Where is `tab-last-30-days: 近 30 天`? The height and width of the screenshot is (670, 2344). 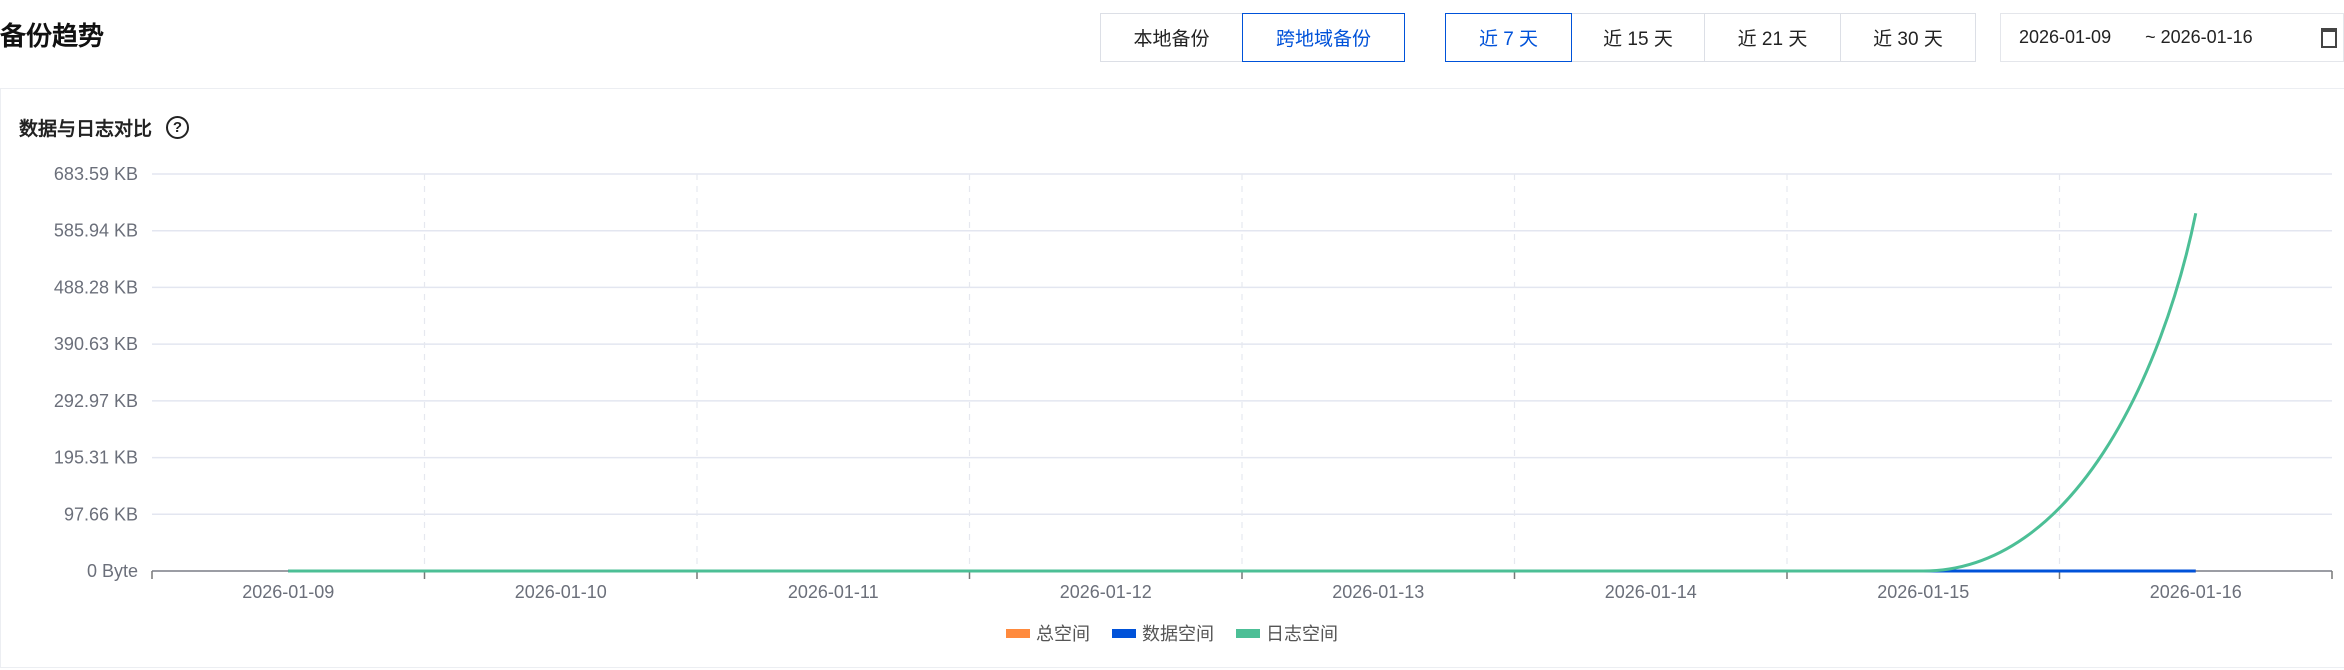 tab-last-30-days: 近 30 天 is located at coordinates (1908, 37).